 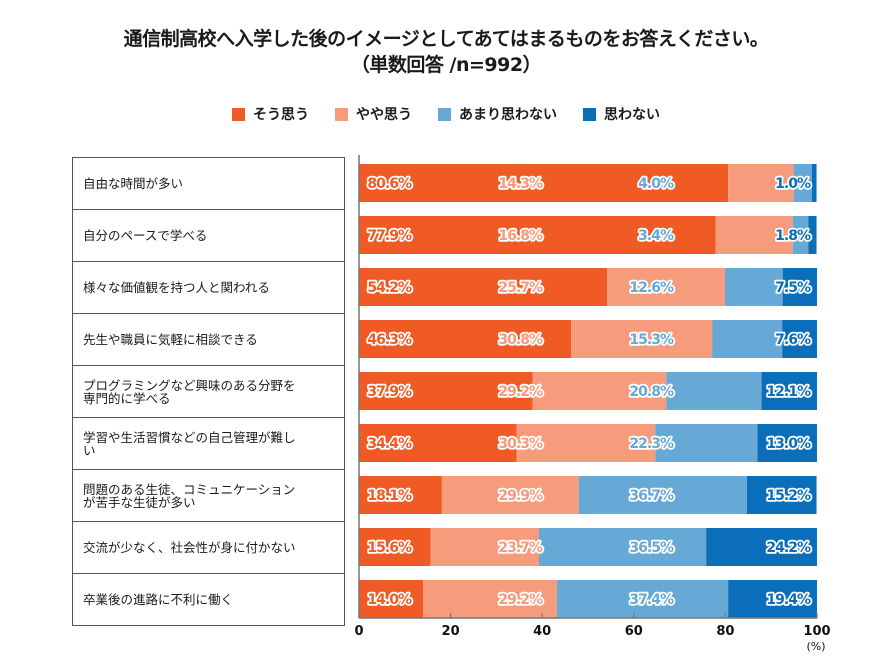 I want to click on category-label: 学習や生活習慣などの自己管理が難しい, so click(x=189, y=444).